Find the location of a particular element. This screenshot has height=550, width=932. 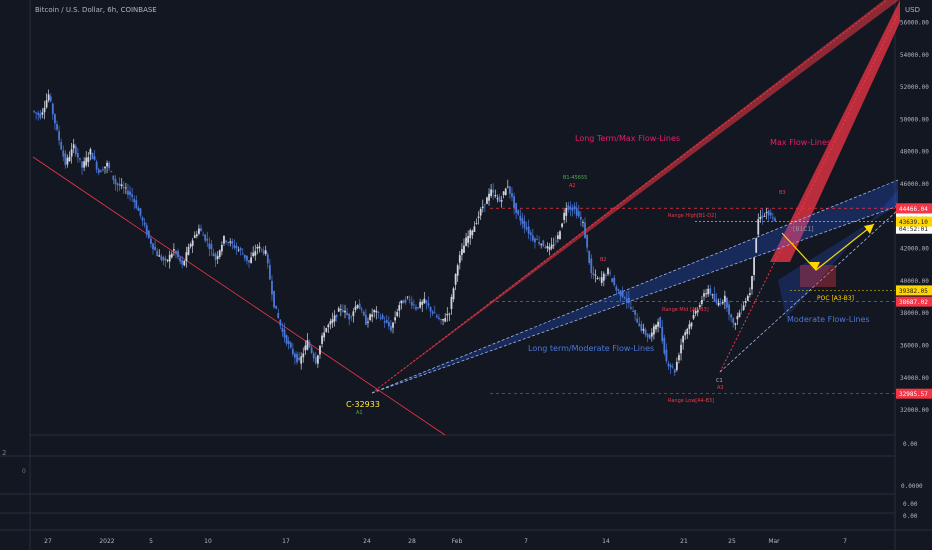

x-tick-label: 14 is located at coordinates (606, 541).